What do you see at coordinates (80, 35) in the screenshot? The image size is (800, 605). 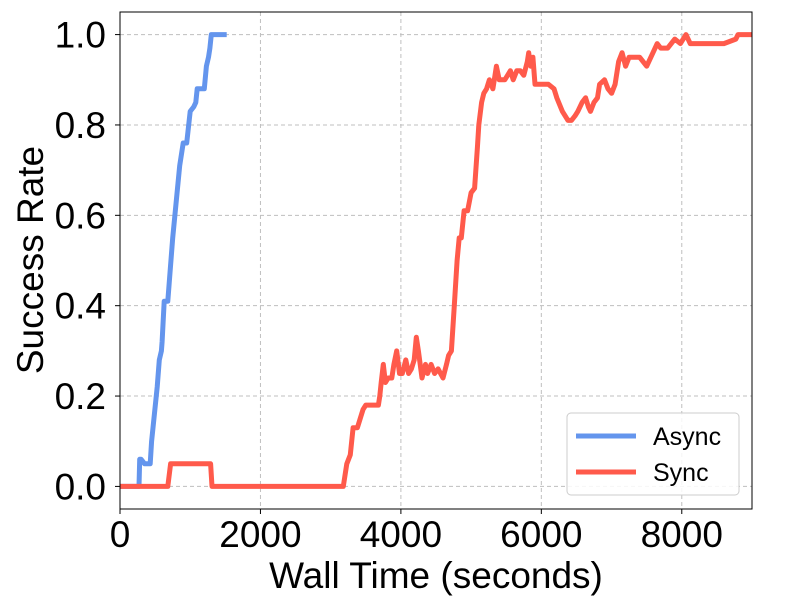 I see `y-tick-label: 1.0` at bounding box center [80, 35].